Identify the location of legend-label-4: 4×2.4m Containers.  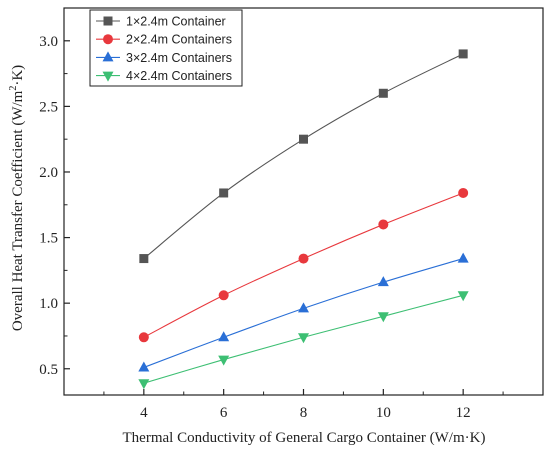
(179, 76).